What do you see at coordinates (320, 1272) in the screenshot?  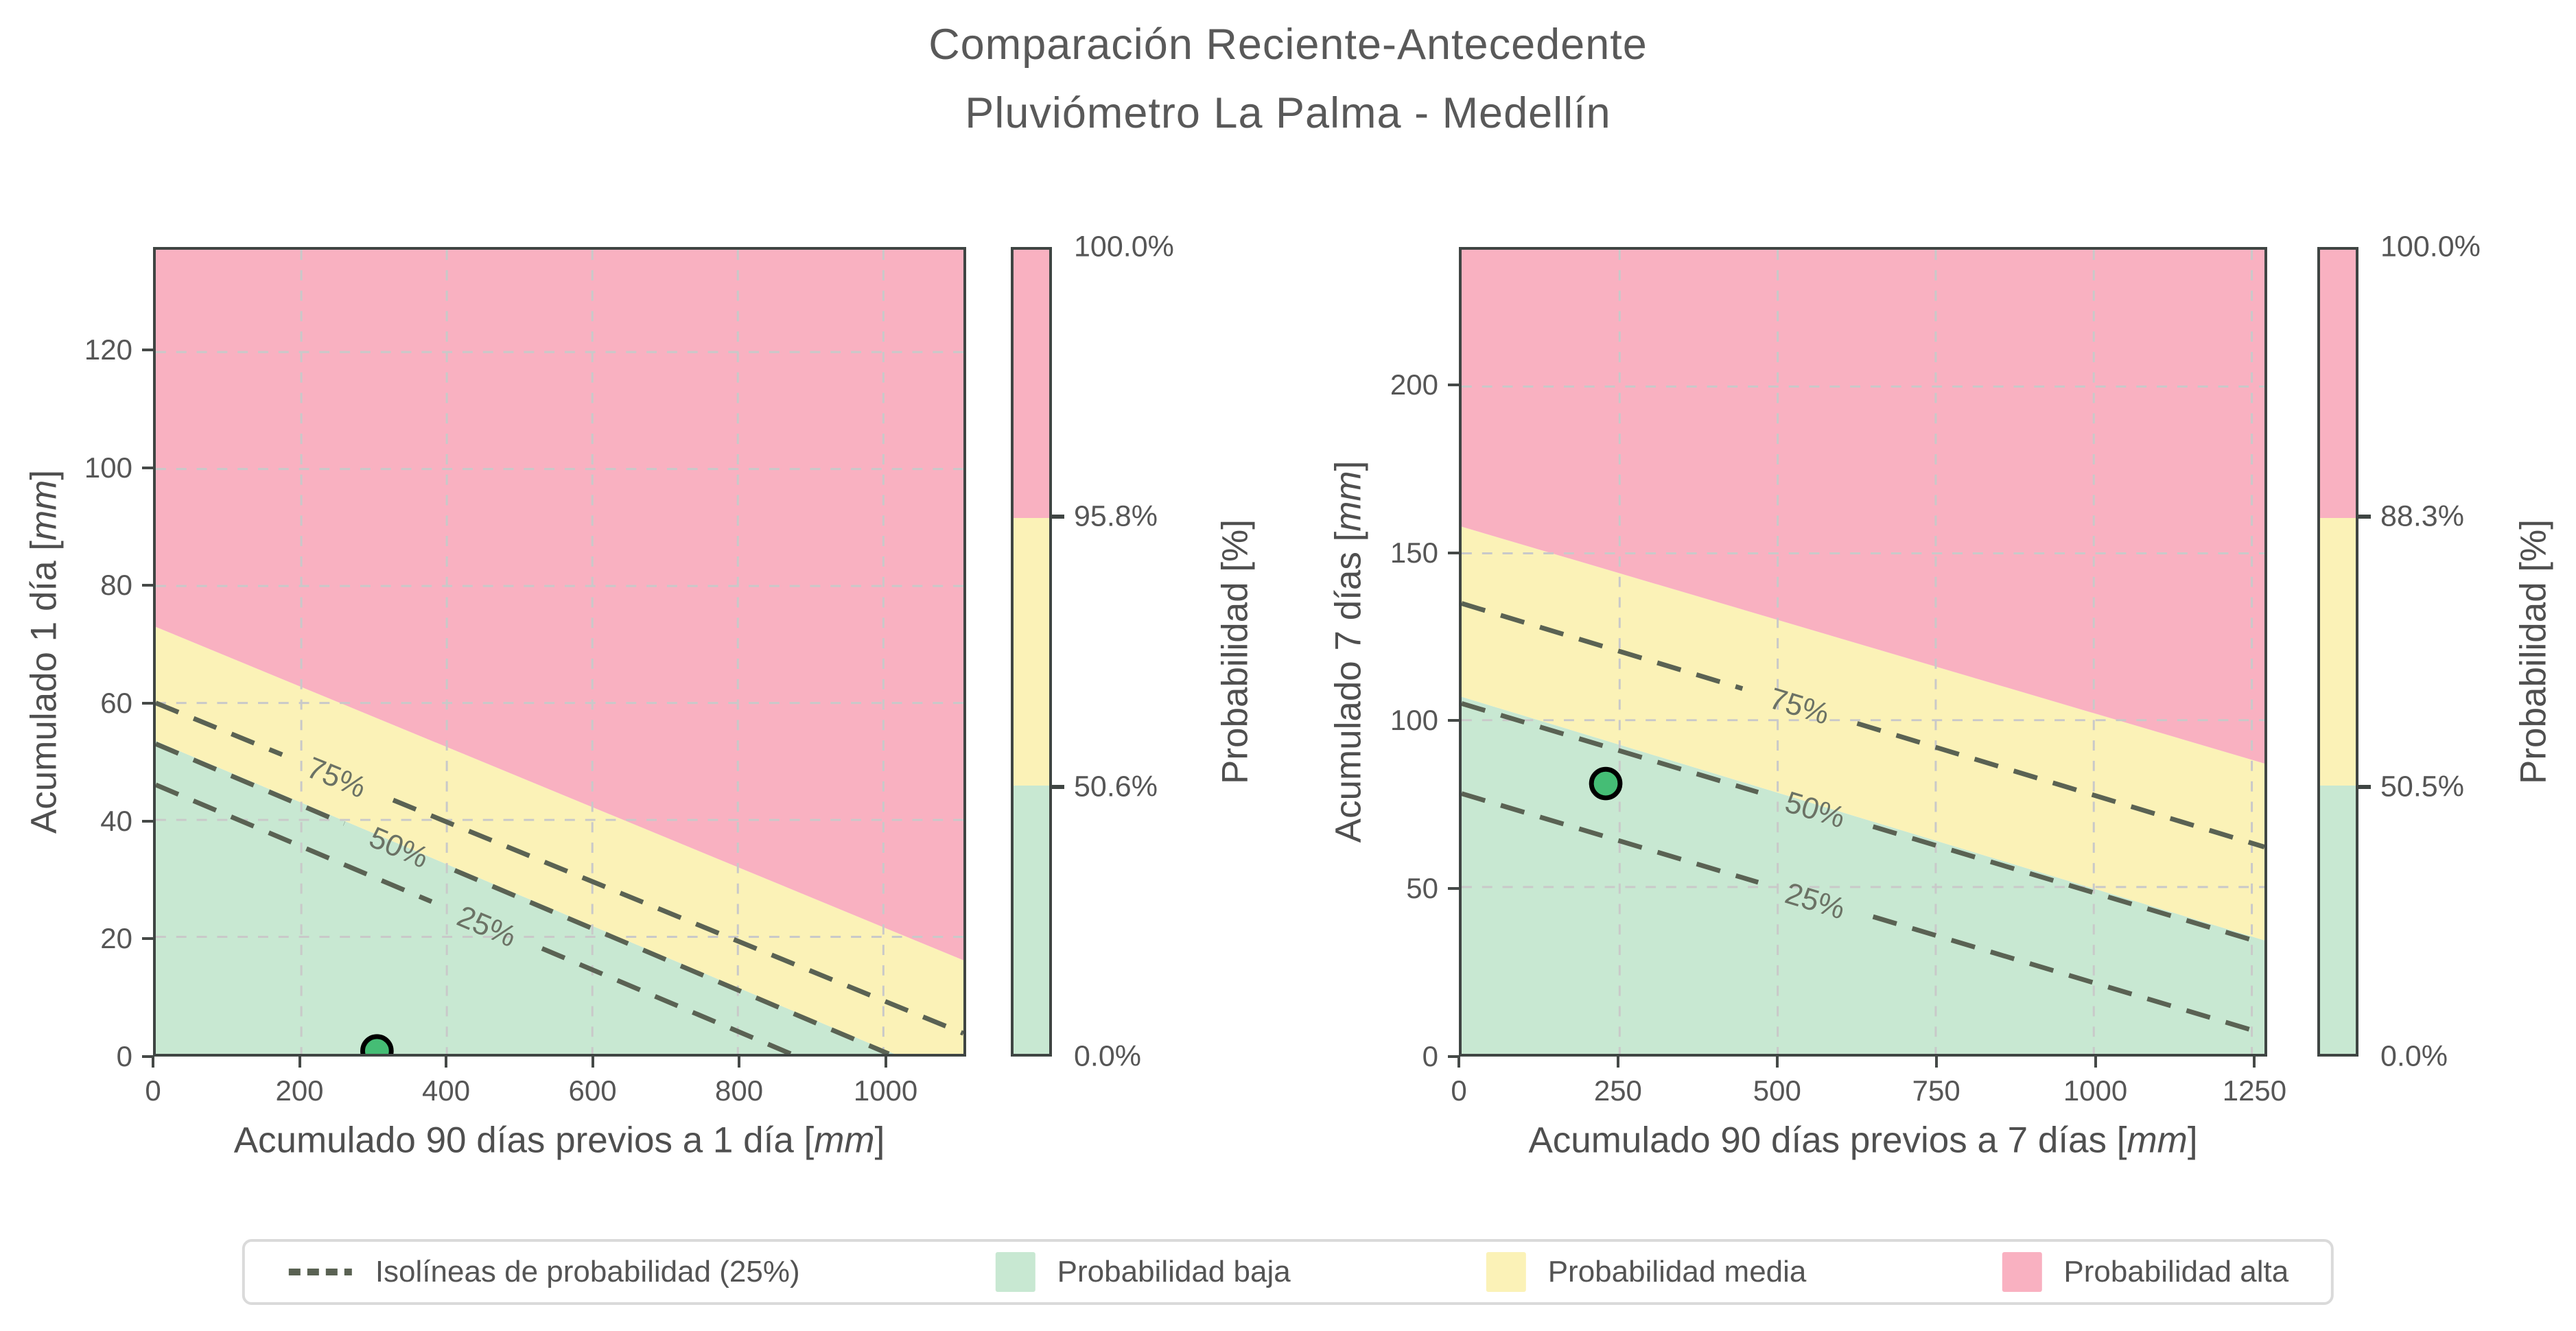 I see `legend-dashed-line-swatch` at bounding box center [320, 1272].